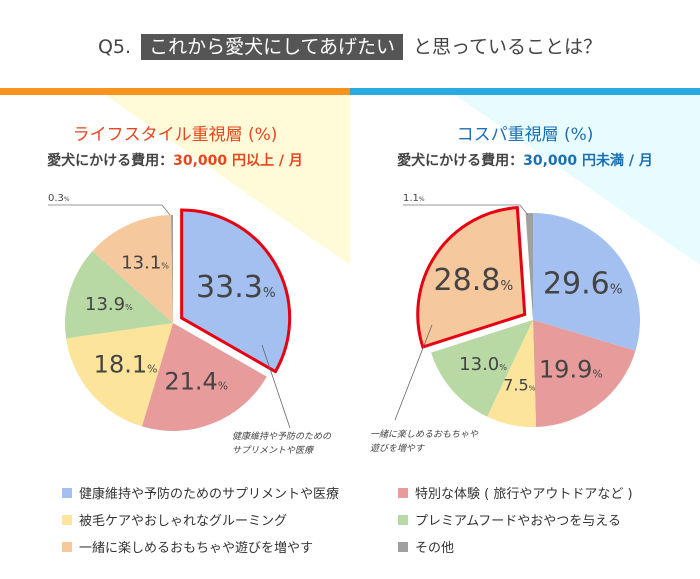 The image size is (700, 579). What do you see at coordinates (414, 198) in the screenshot?
I see `data-label: 1.1%` at bounding box center [414, 198].